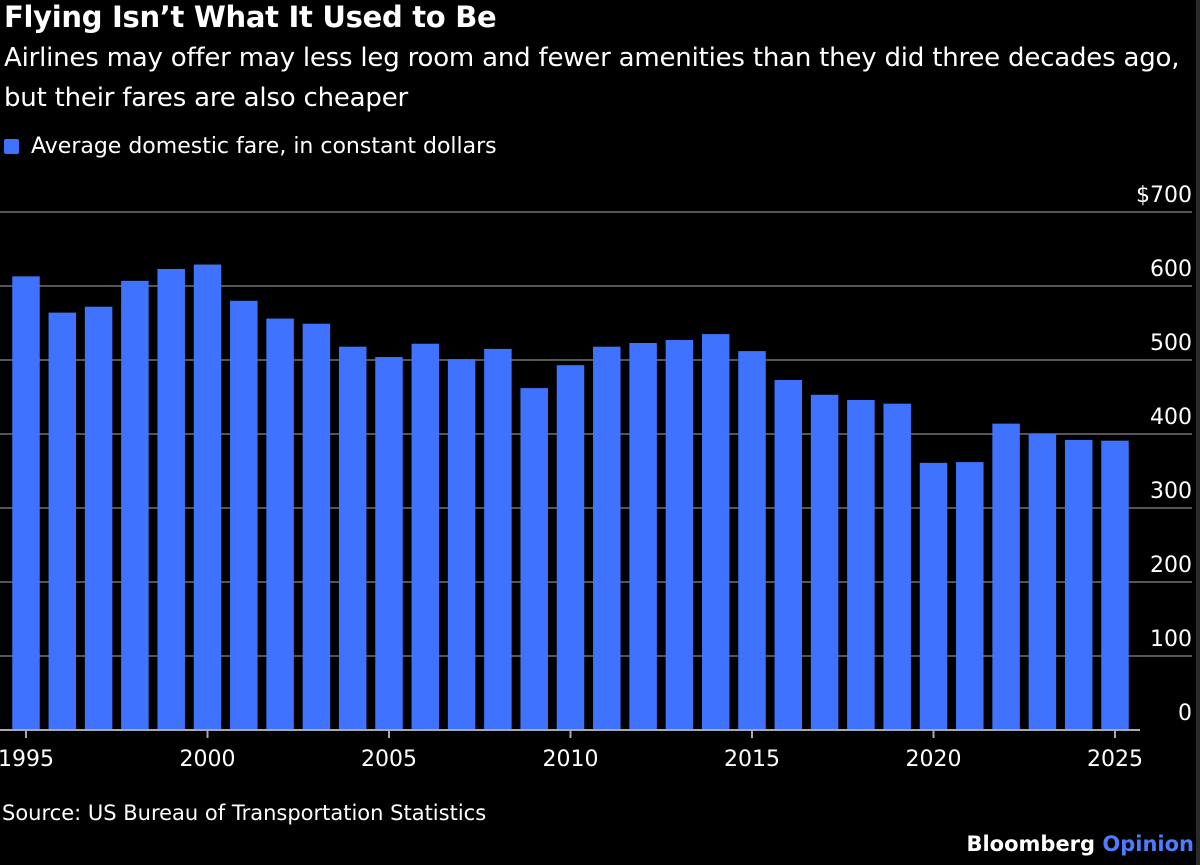  Describe the element at coordinates (244, 515) in the screenshot. I see `bar-2001` at that location.